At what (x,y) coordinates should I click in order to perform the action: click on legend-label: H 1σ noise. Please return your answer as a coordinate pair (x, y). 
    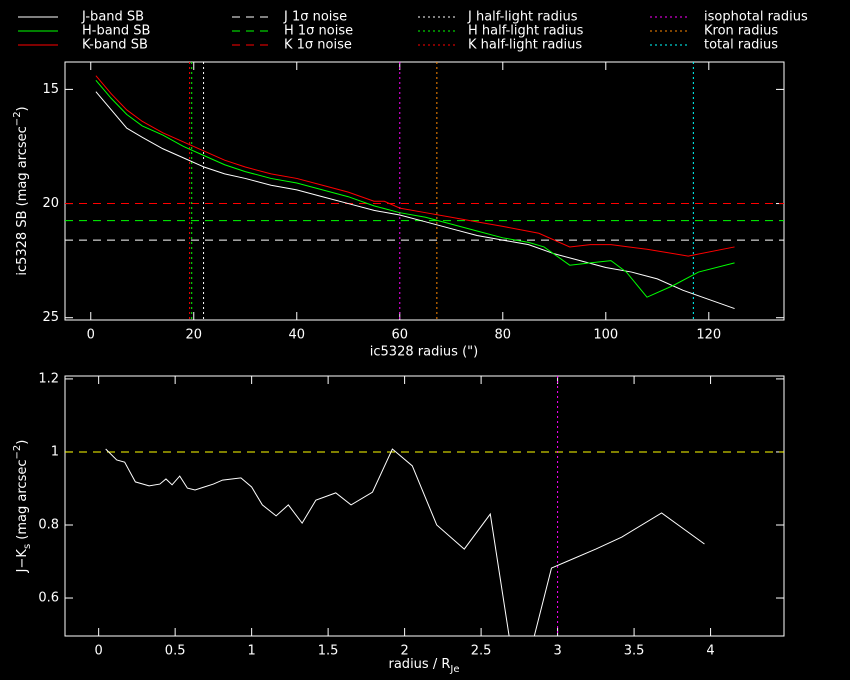
    Looking at the image, I should click on (318, 31).